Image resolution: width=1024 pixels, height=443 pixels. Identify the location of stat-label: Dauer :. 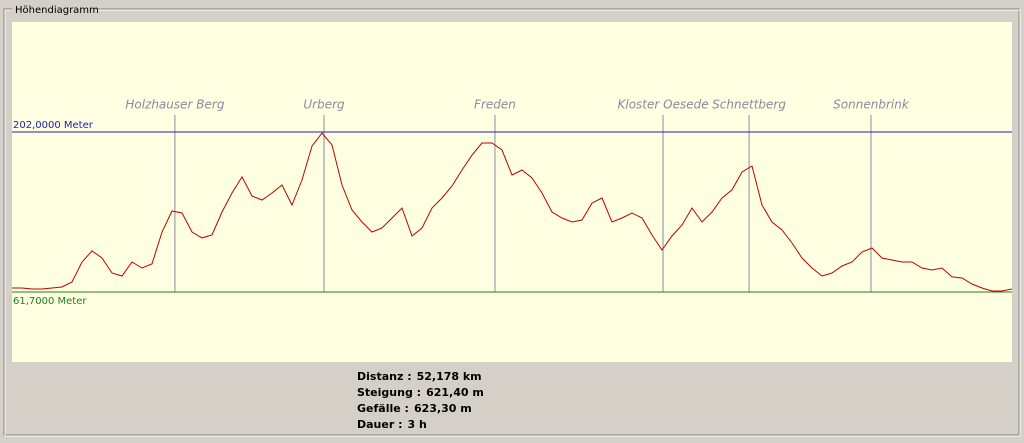
(380, 424).